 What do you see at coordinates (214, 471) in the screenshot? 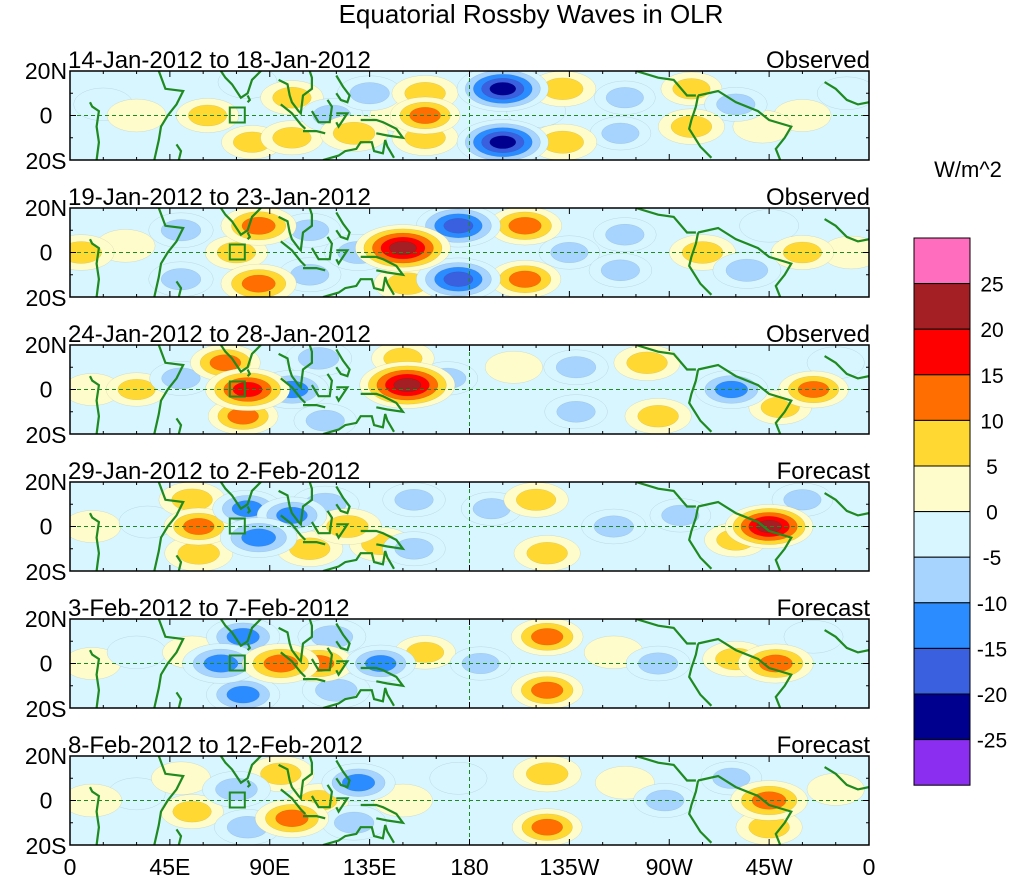
I see `panel-period-label: 29-Jan-2012 to 2-Feb-2012` at bounding box center [214, 471].